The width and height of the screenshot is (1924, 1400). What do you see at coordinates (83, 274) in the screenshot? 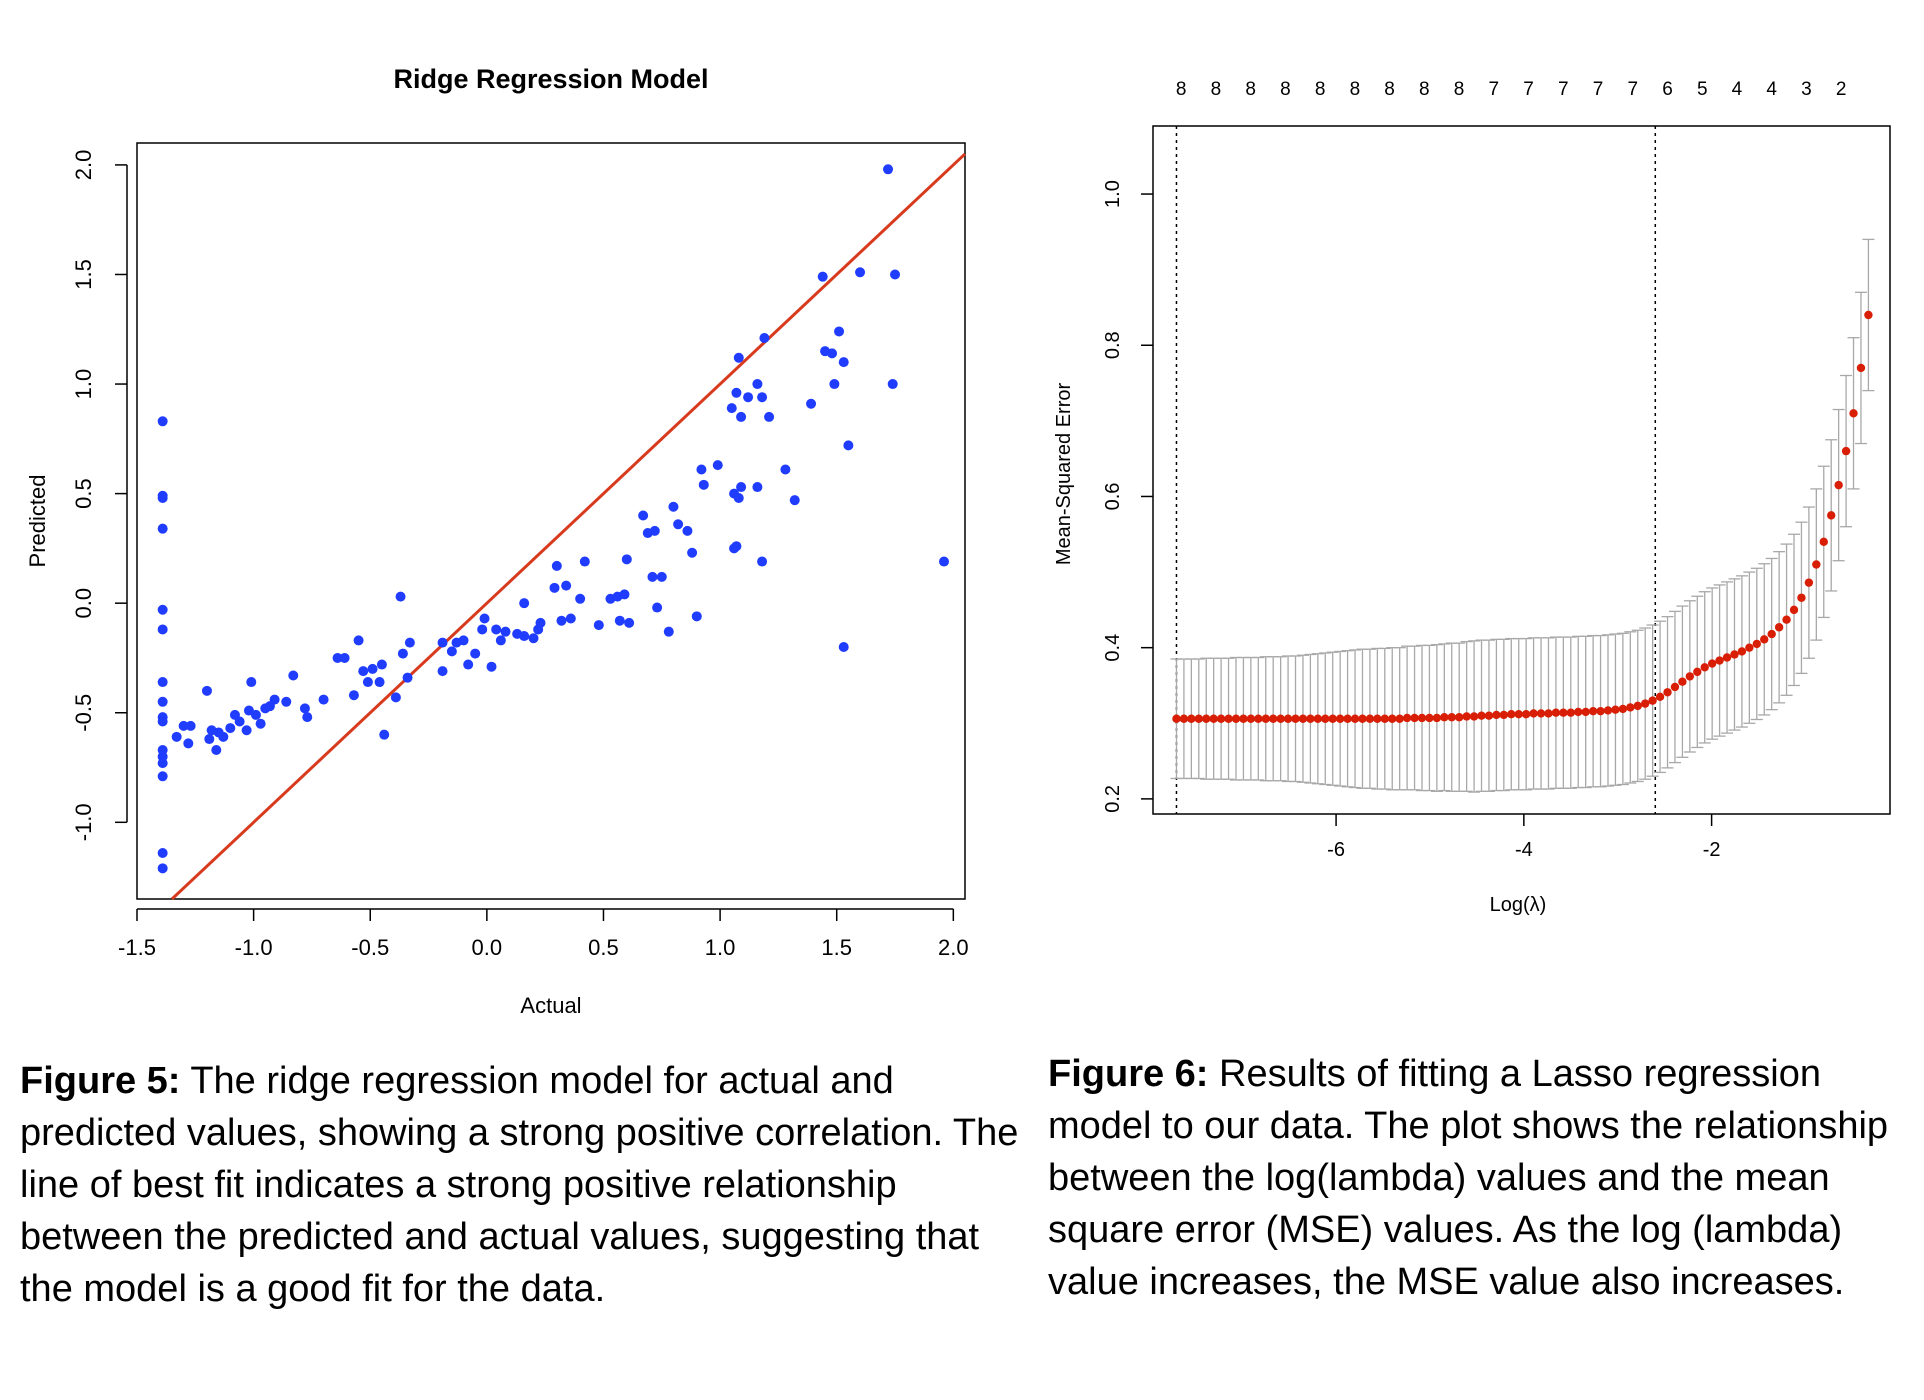
I see `y-tick-label: 1.5` at bounding box center [83, 274].